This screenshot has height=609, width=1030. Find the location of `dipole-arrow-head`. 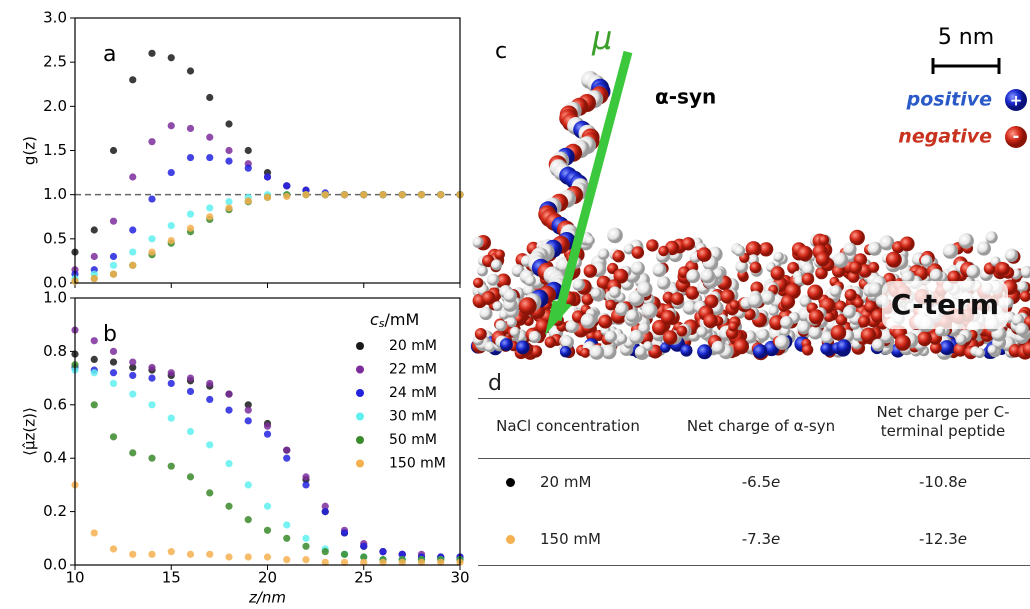

dipole-arrow-head is located at coordinates (558, 317).